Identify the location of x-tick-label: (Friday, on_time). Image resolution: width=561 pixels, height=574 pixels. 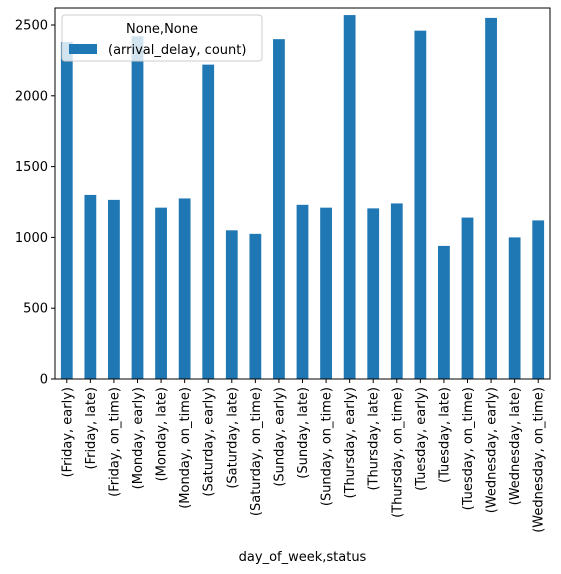
(114, 442).